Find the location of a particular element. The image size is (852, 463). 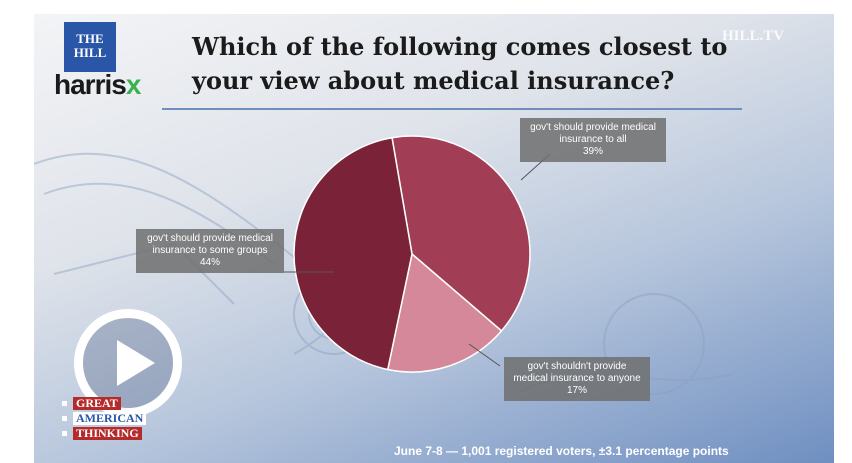

the-hill-logo: THE HILL is located at coordinates (90, 47).